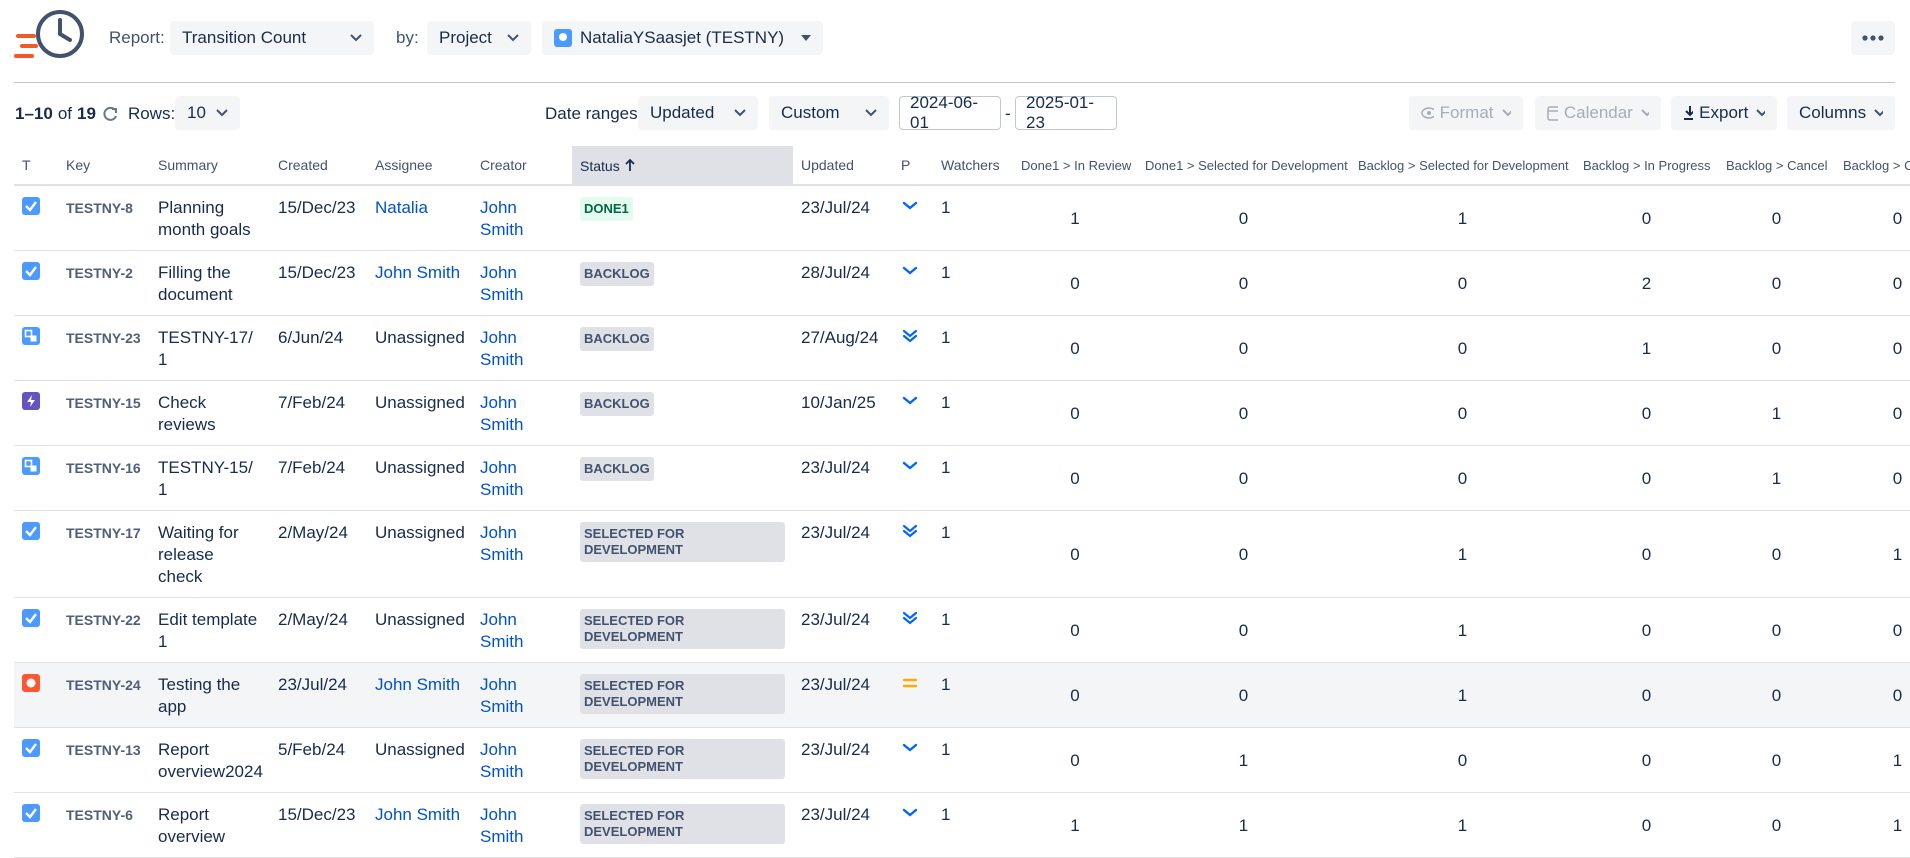 This screenshot has width=1910, height=858. What do you see at coordinates (1427, 113) in the screenshot?
I see `eye-icon` at bounding box center [1427, 113].